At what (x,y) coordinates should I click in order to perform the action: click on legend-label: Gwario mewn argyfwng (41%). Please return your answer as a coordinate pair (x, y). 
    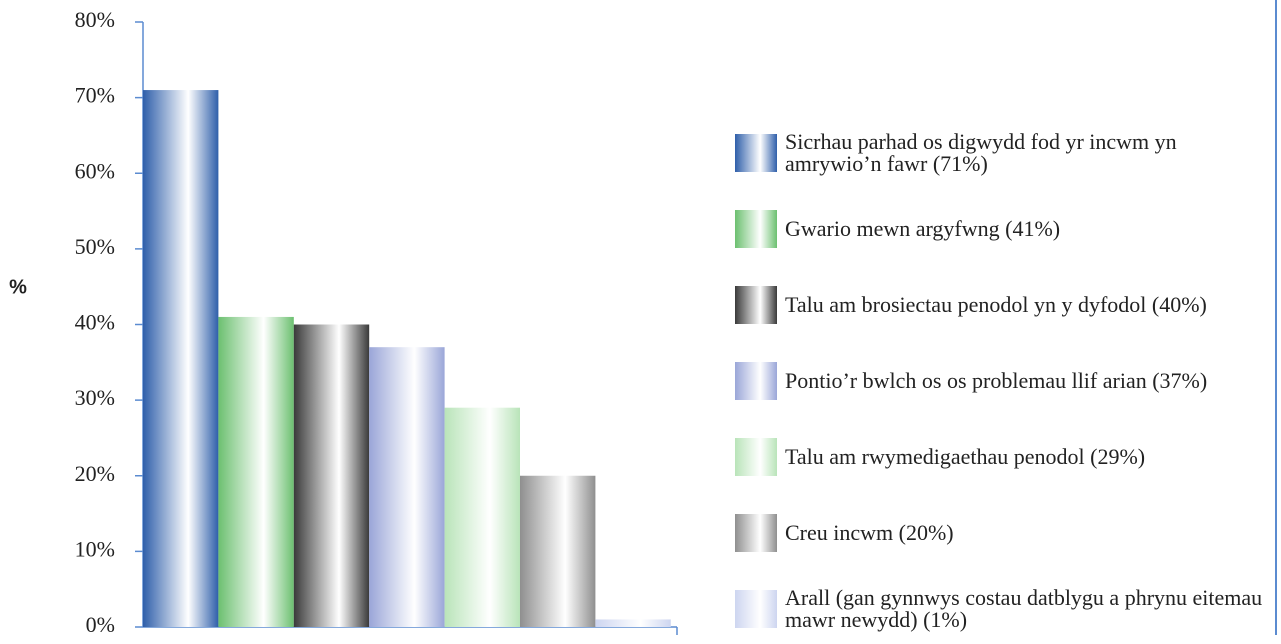
    Looking at the image, I should click on (923, 228).